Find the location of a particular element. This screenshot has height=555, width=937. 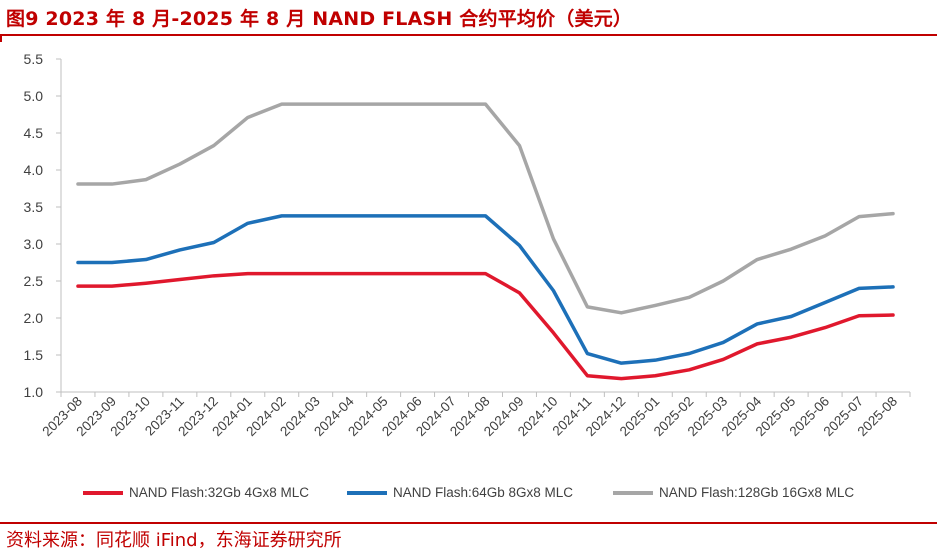

y-tick-label: 5.0 is located at coordinates (34, 96).